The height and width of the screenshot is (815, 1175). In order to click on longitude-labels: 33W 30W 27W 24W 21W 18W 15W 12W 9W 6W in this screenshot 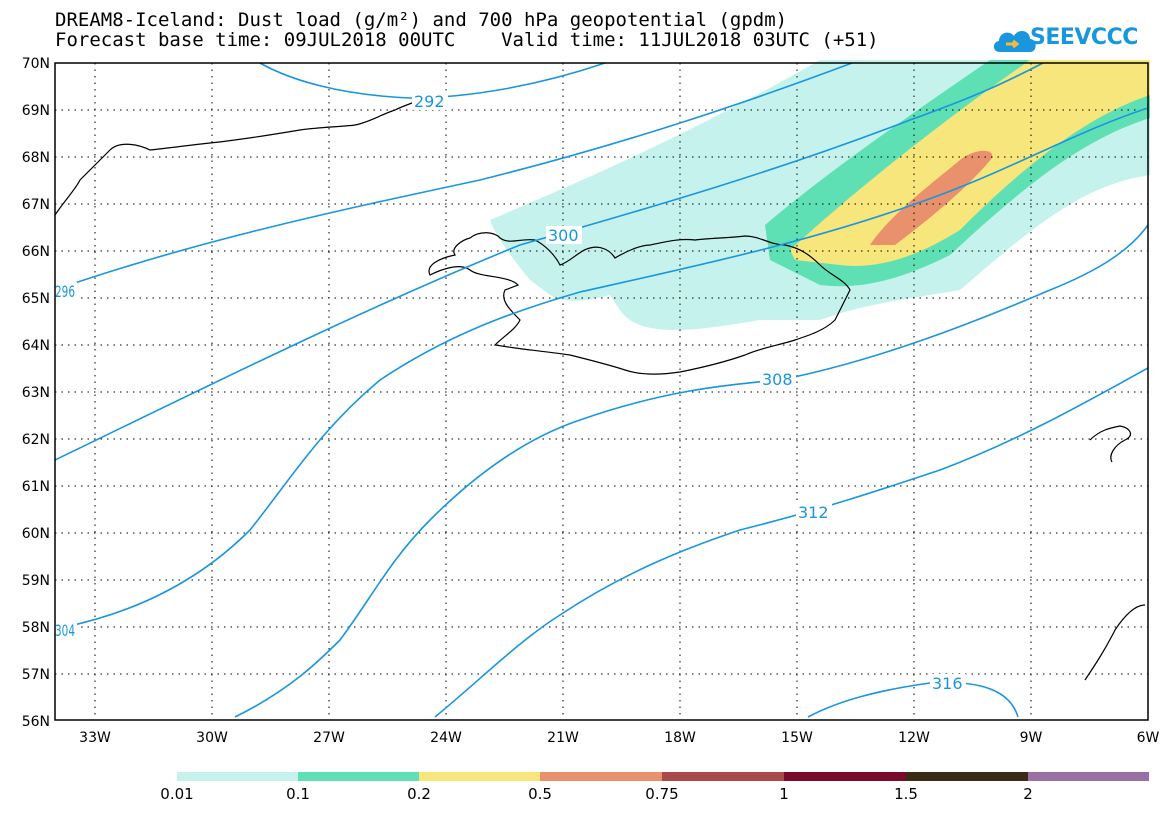, I will do `click(619, 738)`.